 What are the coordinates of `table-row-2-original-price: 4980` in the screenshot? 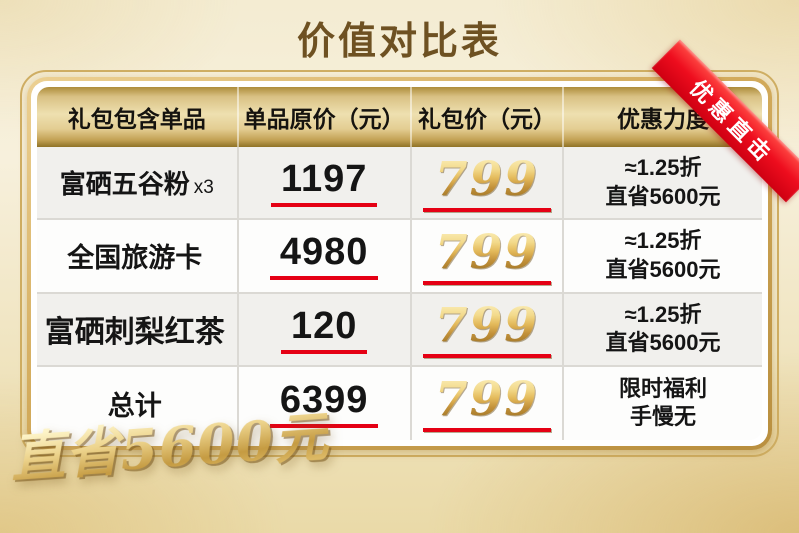 It's located at (325, 257).